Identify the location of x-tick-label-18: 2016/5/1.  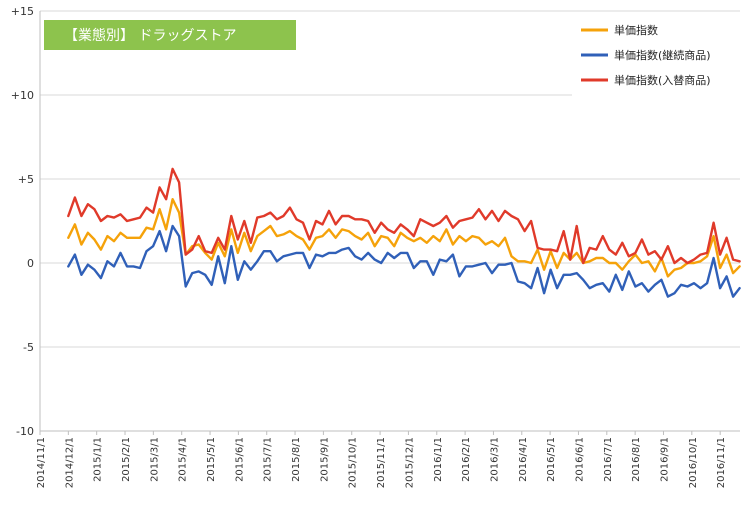
(551, 459).